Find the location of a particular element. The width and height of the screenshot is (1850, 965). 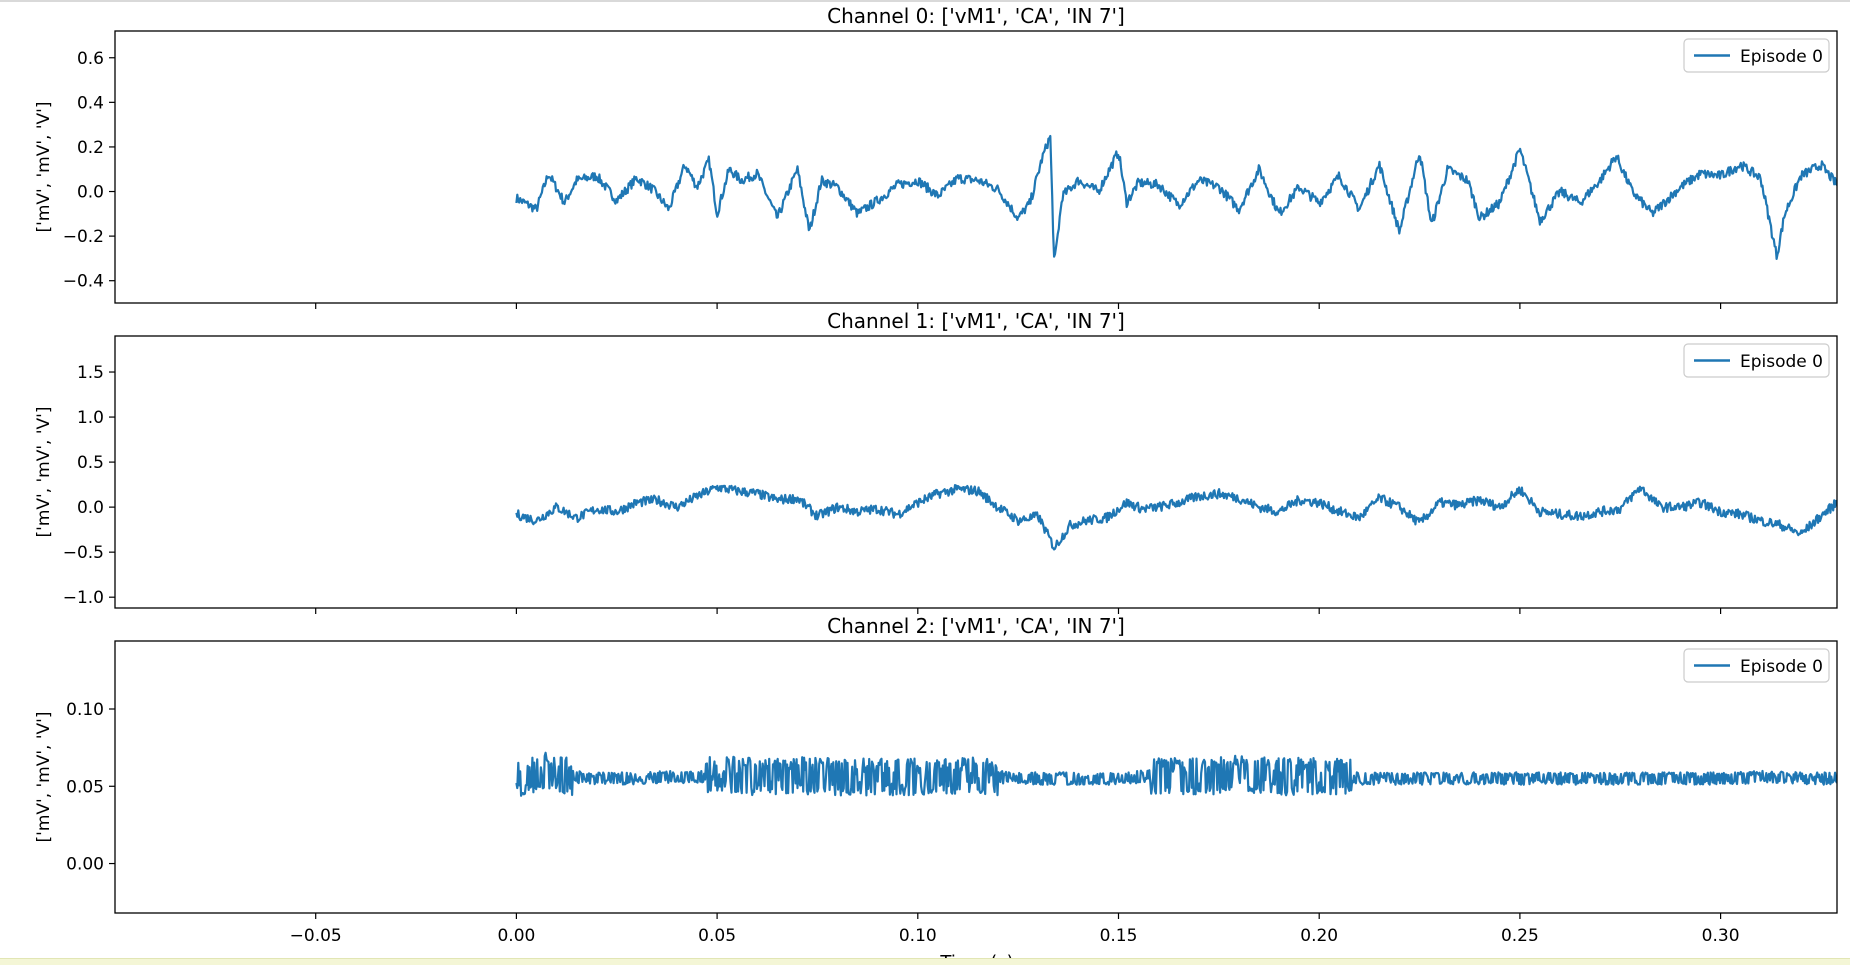

x-tick-label: 0.15 is located at coordinates (1119, 936).